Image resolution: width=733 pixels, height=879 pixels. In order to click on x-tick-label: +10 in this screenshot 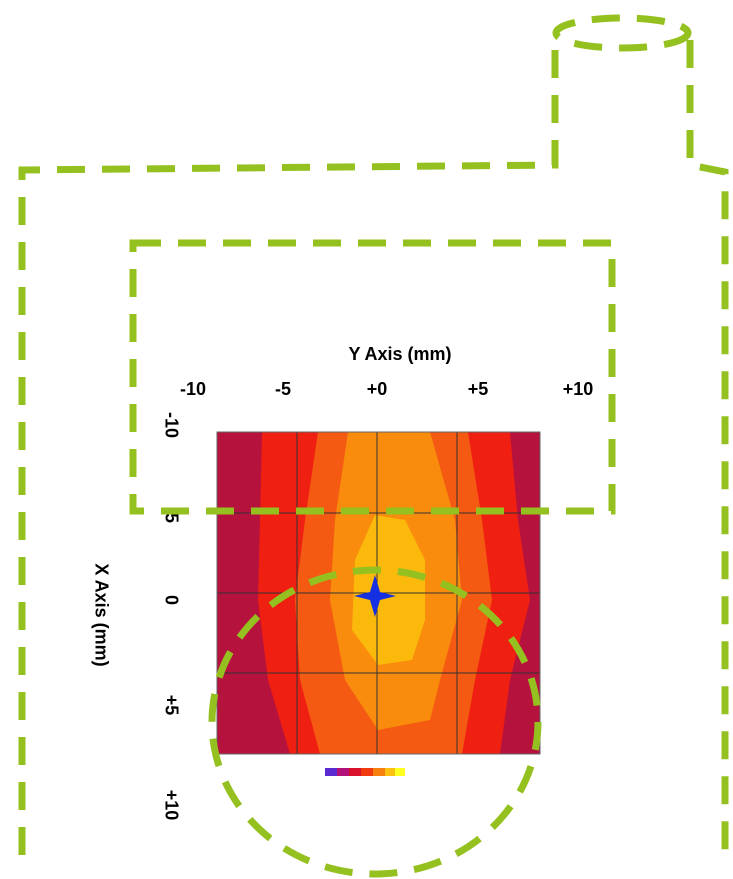, I will do `click(171, 805)`.